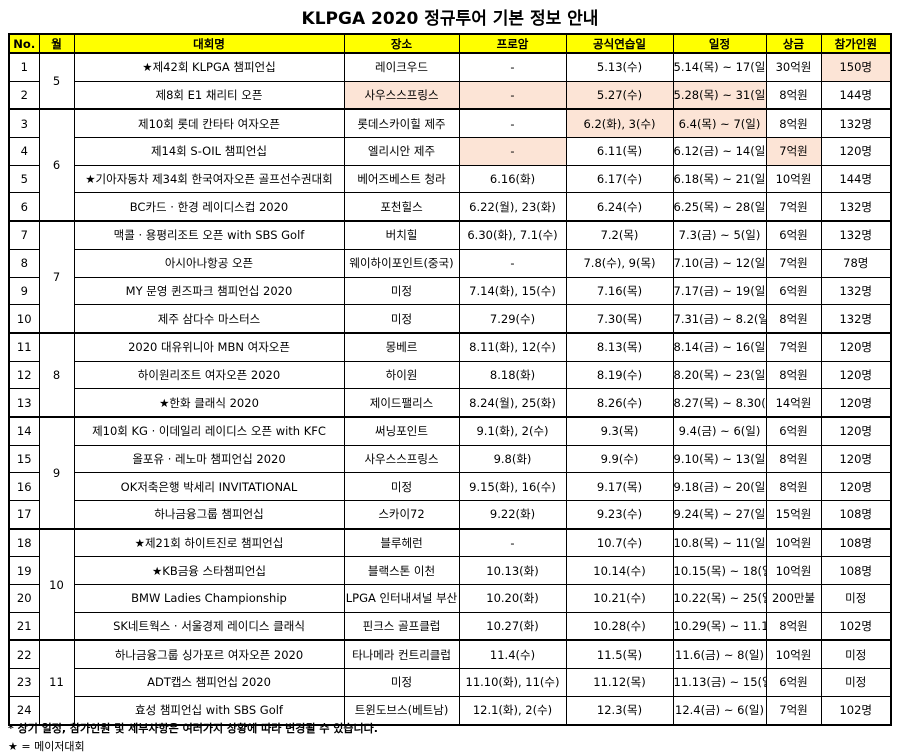 The height and width of the screenshot is (756, 900). I want to click on table-cell: 6.2(화), 3(수), so click(619, 123).